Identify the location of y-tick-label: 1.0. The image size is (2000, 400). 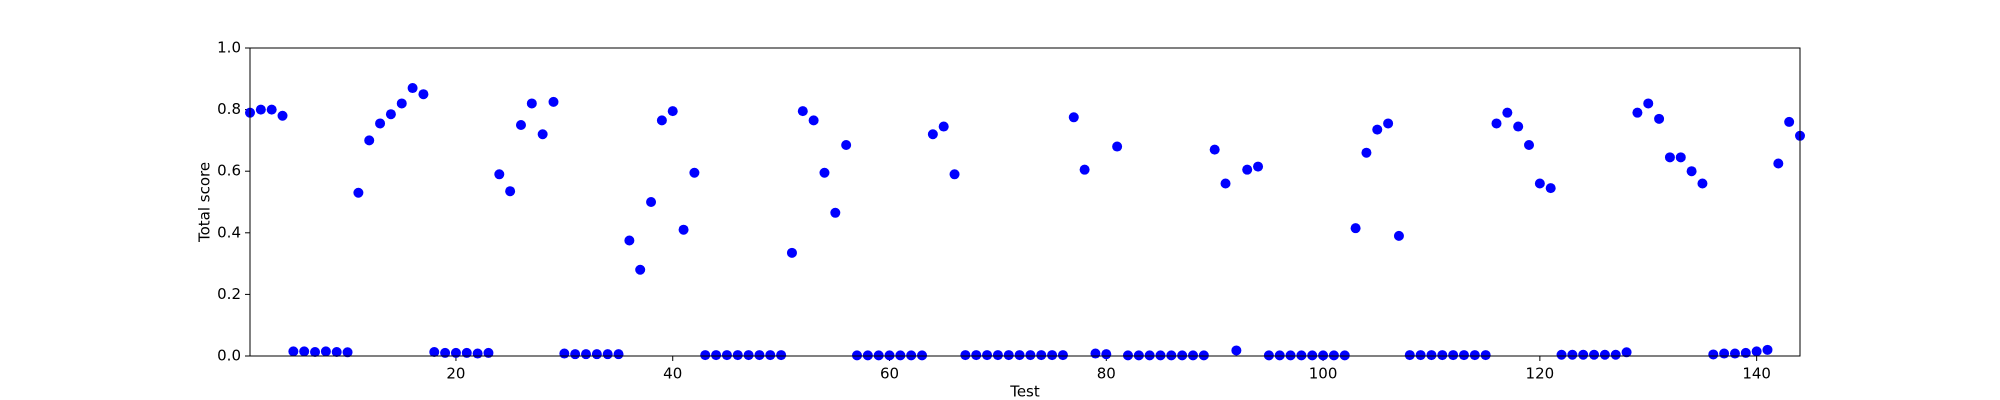
(229, 48).